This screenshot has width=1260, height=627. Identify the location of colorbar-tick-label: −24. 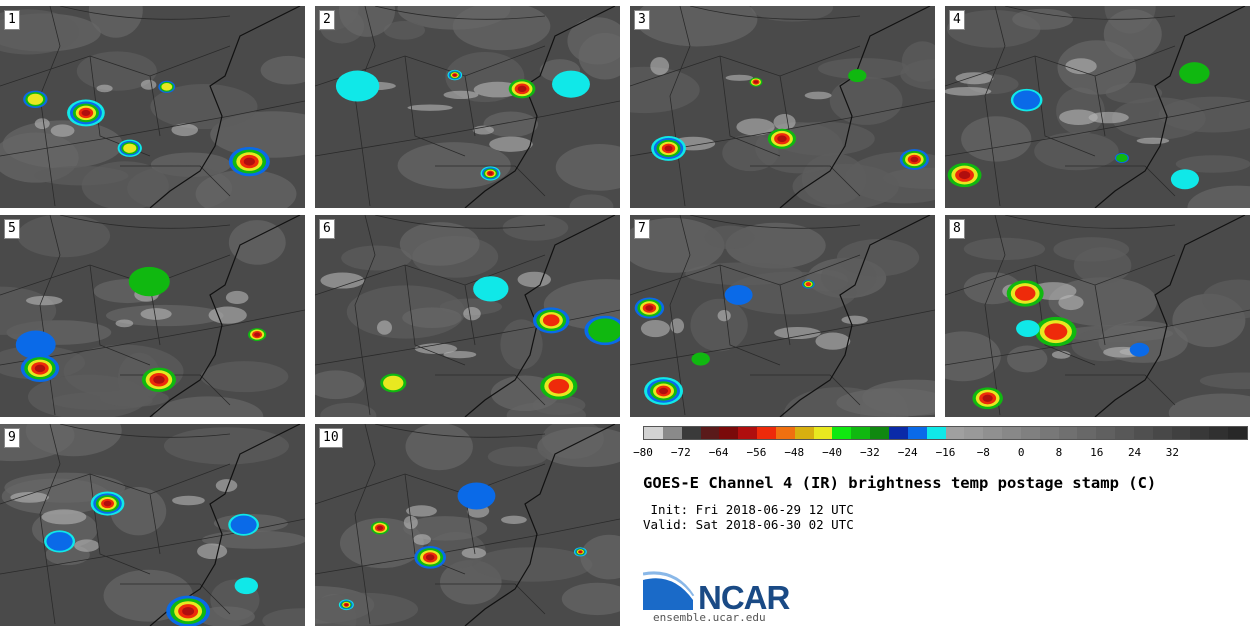
(907, 452).